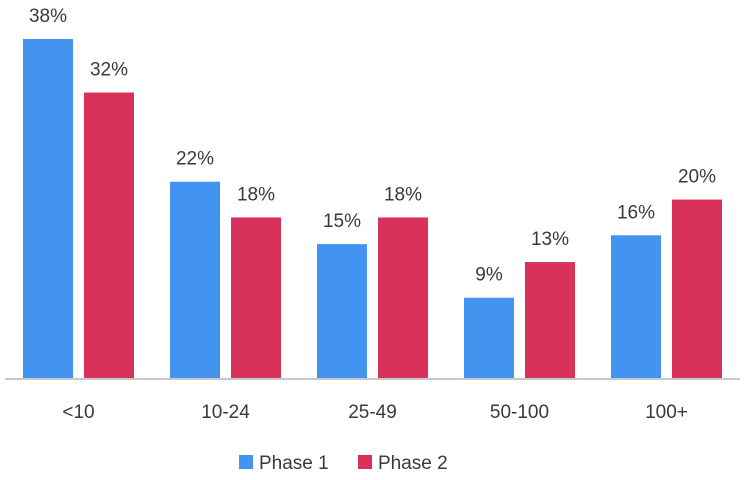 This screenshot has height=480, width=747. Describe the element at coordinates (343, 463) in the screenshot. I see `legend: Phase 1 Phase 2` at that location.